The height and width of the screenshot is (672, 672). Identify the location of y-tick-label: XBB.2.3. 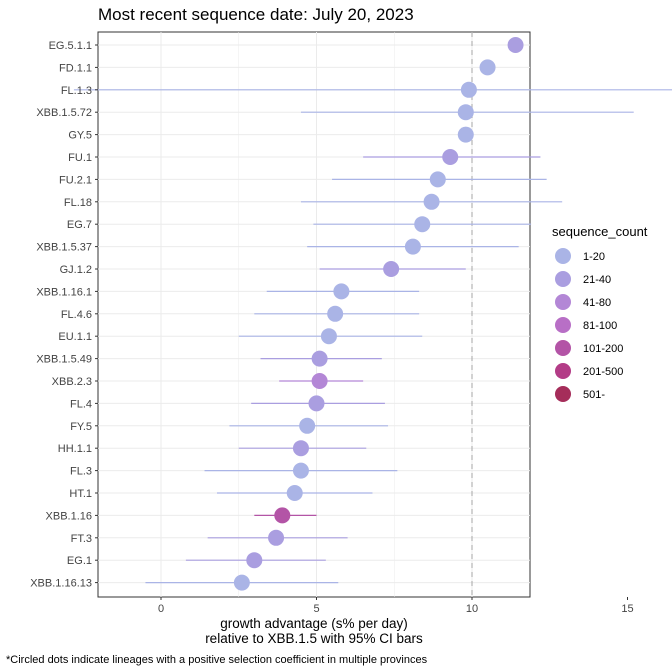
(72, 382).